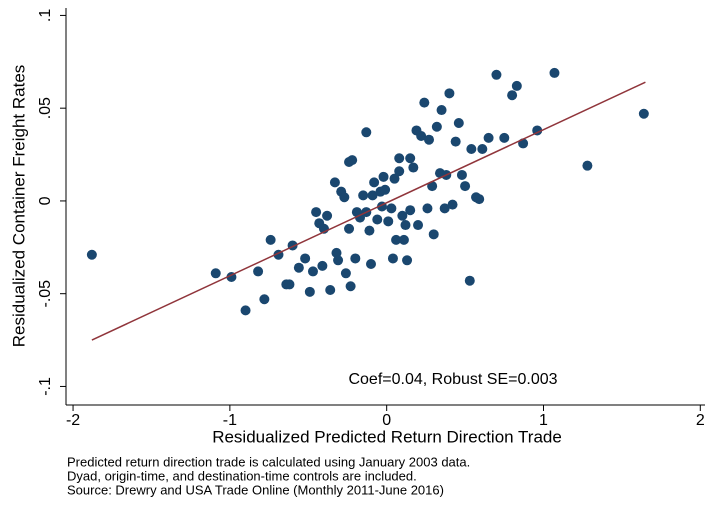 This screenshot has width=713, height=506. What do you see at coordinates (452, 379) in the screenshot?
I see `annotation: Coef=0.04, Robust SE=0.003` at bounding box center [452, 379].